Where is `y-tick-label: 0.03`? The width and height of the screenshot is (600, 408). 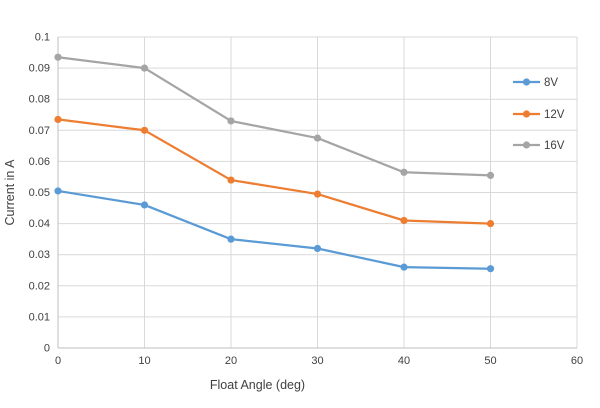 y-tick-label: 0.03 is located at coordinates (39, 255).